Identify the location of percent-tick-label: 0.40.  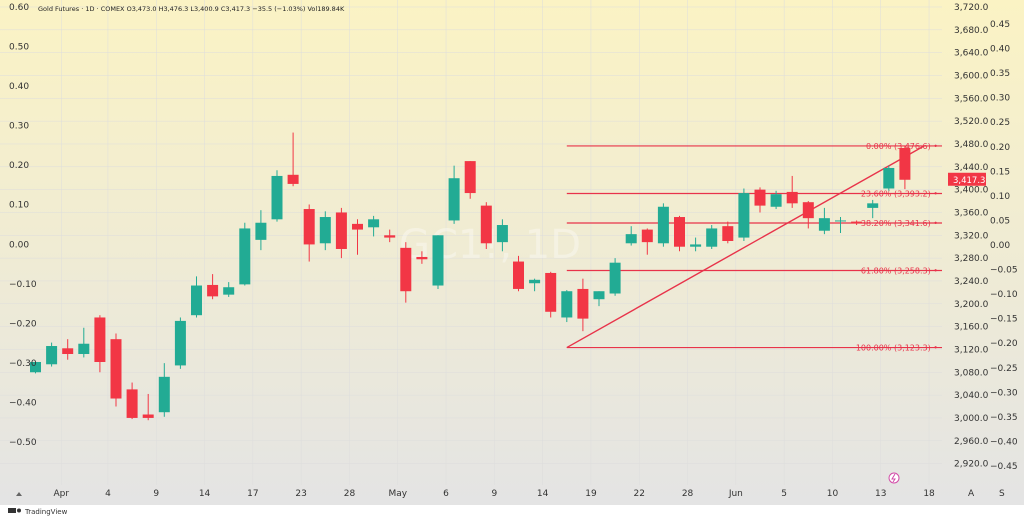
(1000, 50).